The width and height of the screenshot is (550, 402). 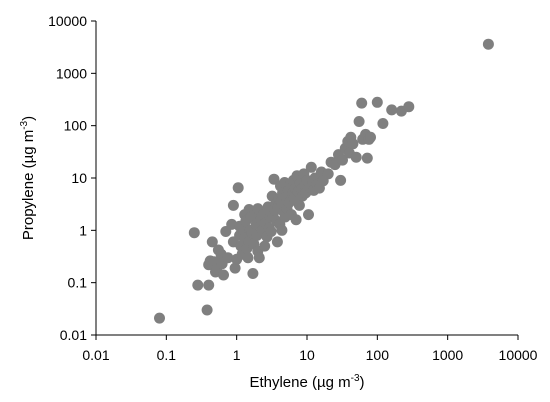 What do you see at coordinates (237, 355) in the screenshot?
I see `x-tick-label: 1` at bounding box center [237, 355].